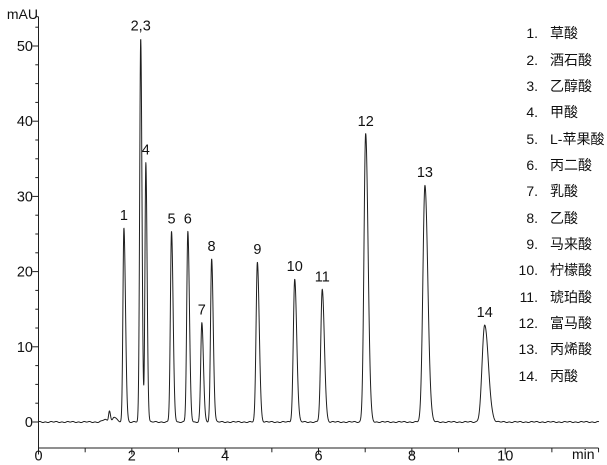  I want to click on peak-label-14: 14, so click(485, 313).